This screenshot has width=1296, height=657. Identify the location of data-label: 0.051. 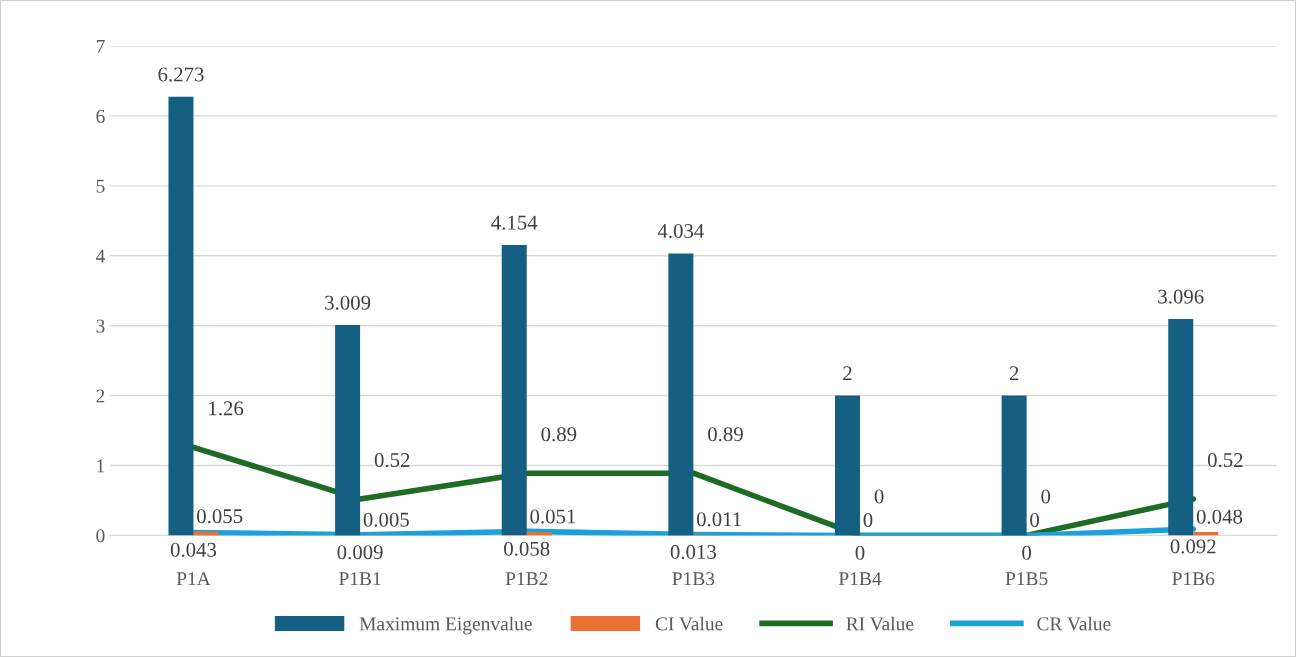
(553, 516).